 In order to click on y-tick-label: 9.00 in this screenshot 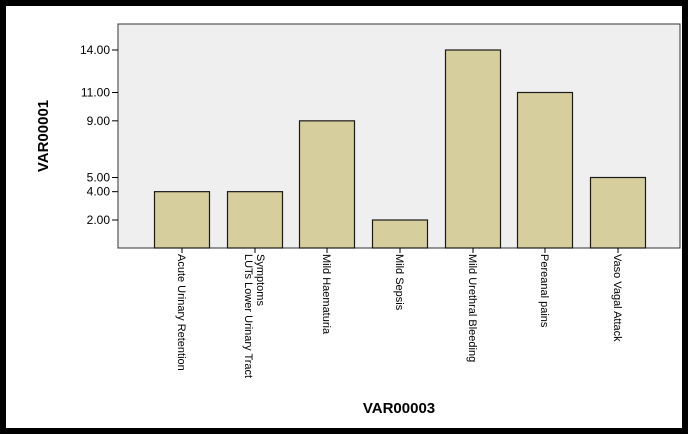, I will do `click(99, 121)`.